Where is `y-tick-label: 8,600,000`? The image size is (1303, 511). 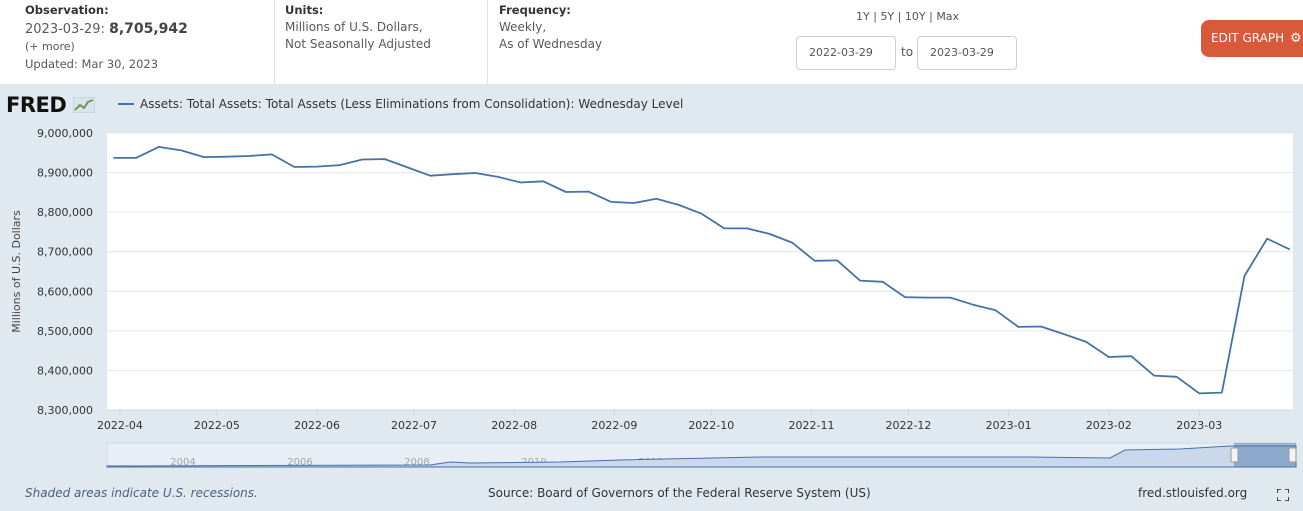 y-tick-label: 8,600,000 is located at coordinates (65, 291).